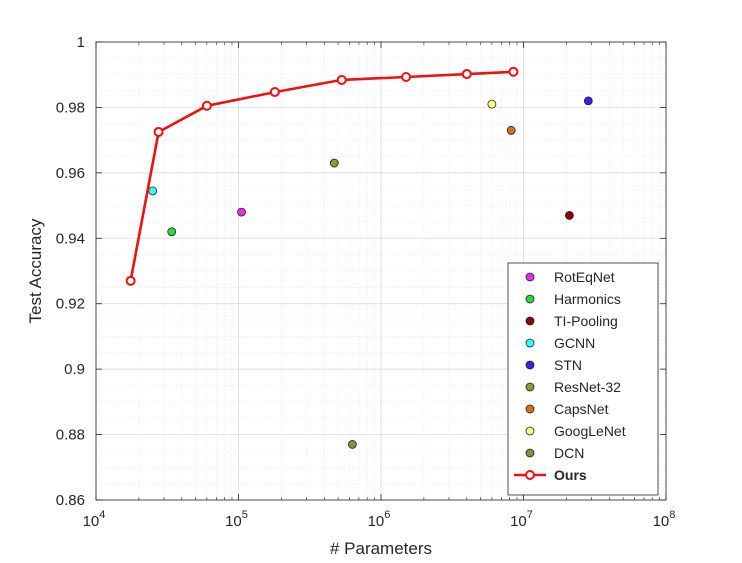  I want to click on legend-label: STN, so click(568, 365).